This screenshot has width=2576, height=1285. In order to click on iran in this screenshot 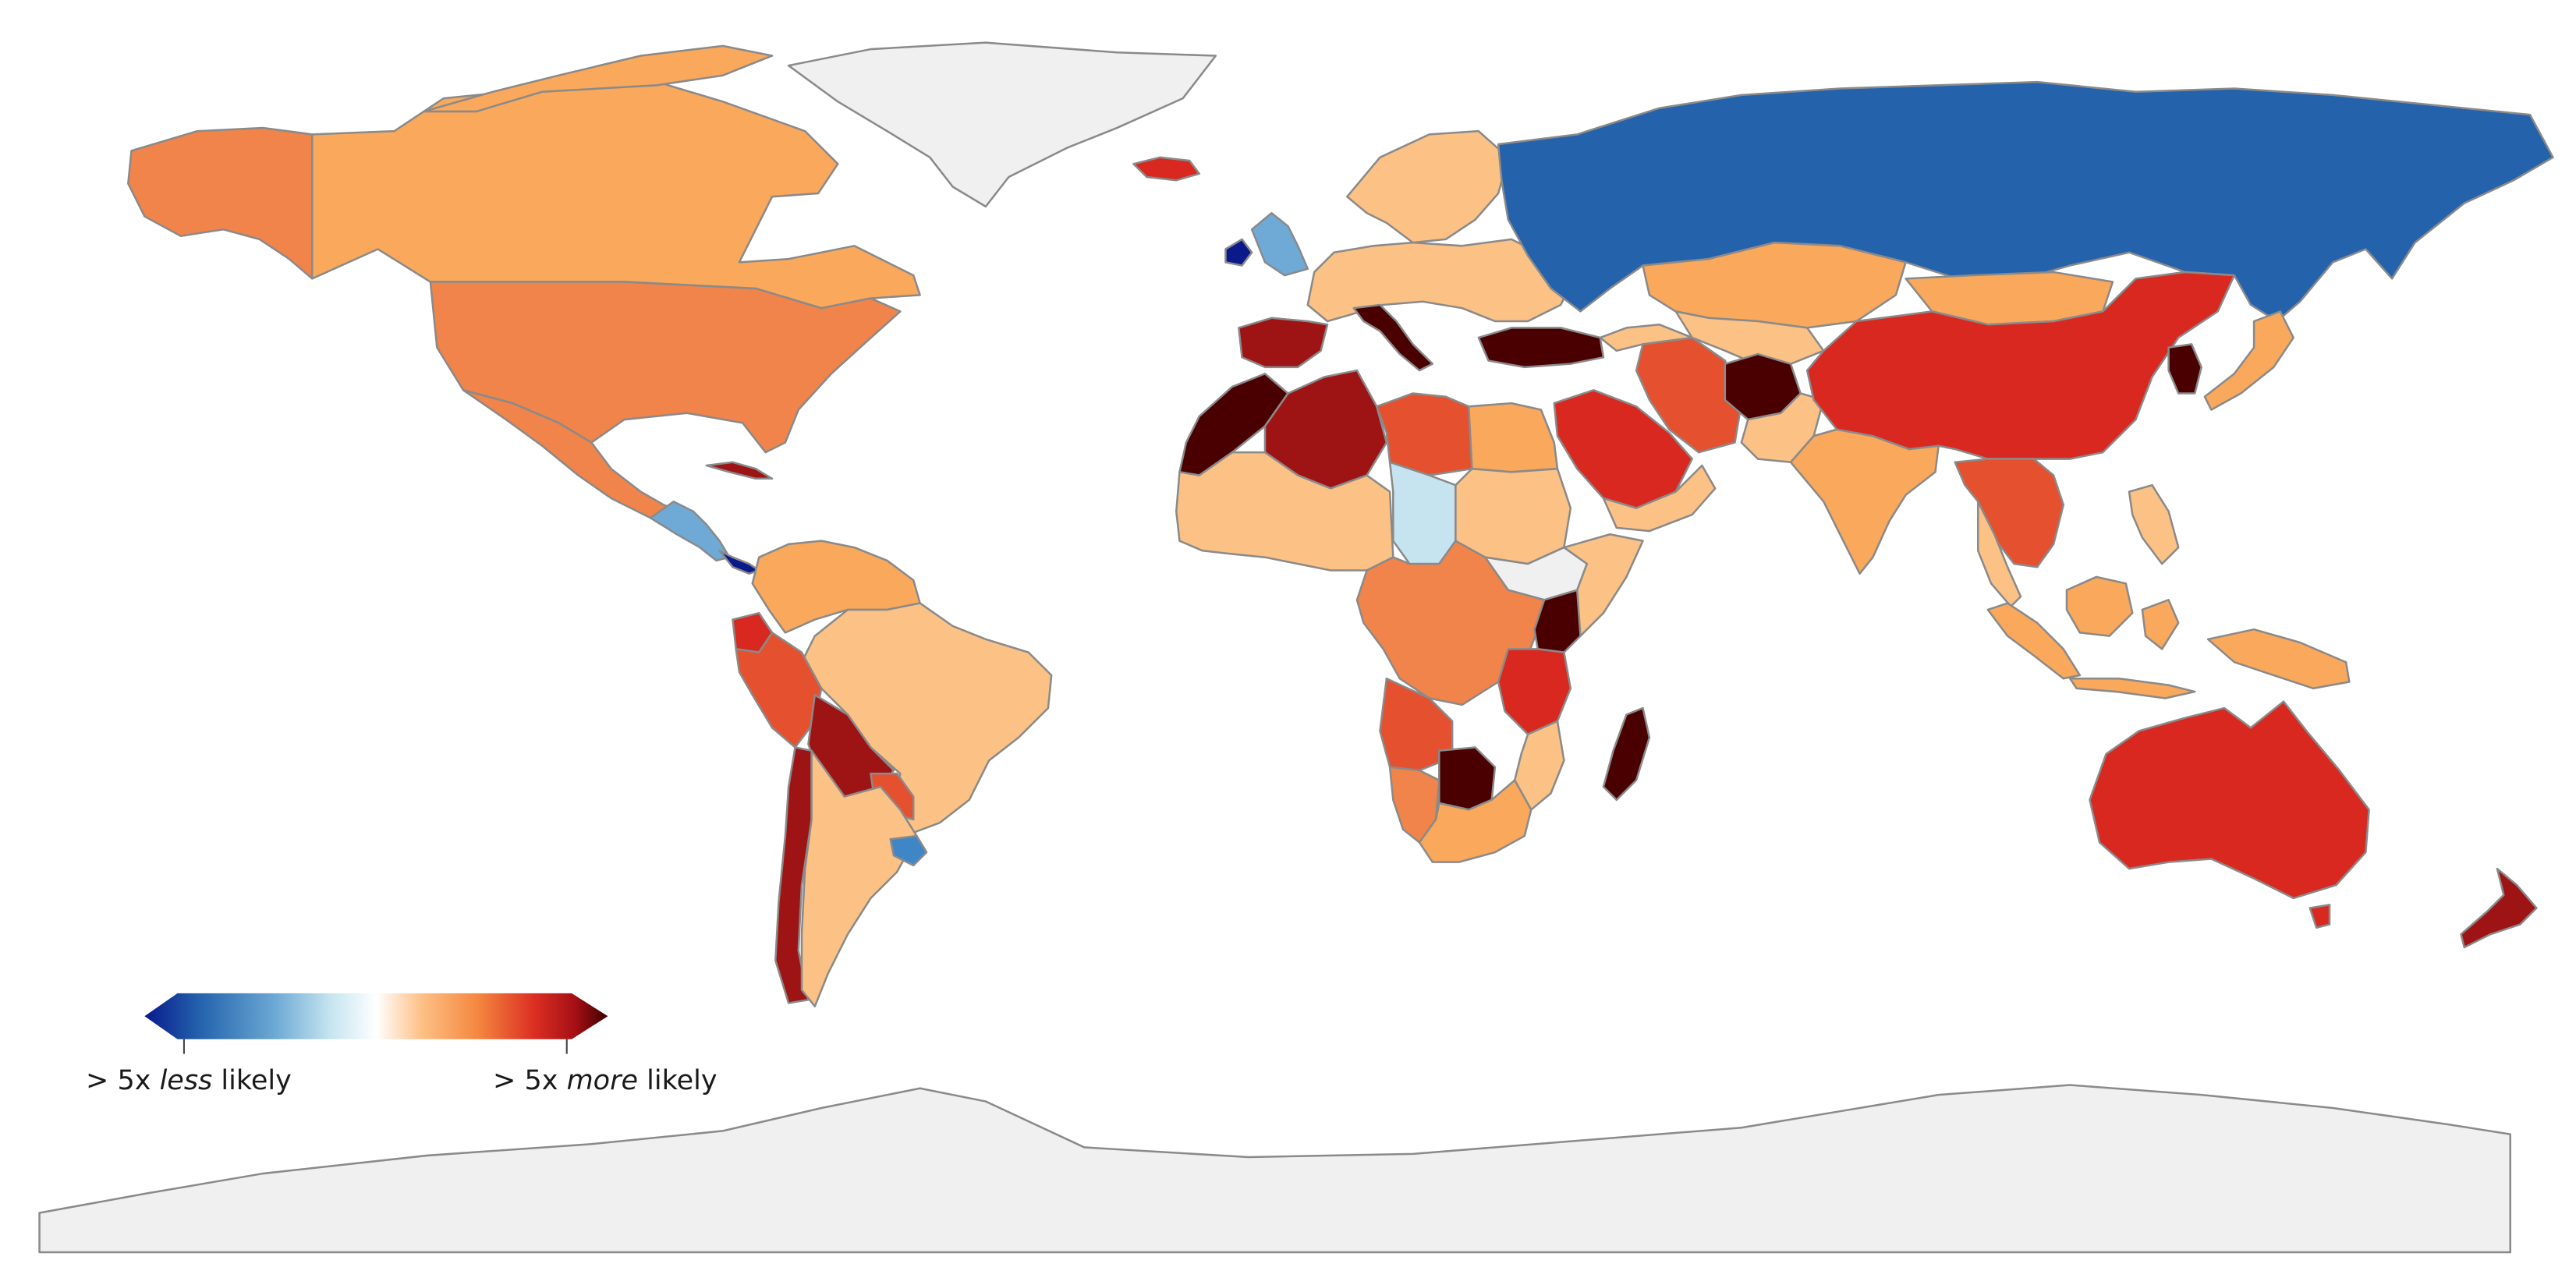, I will do `click(1689, 395)`.